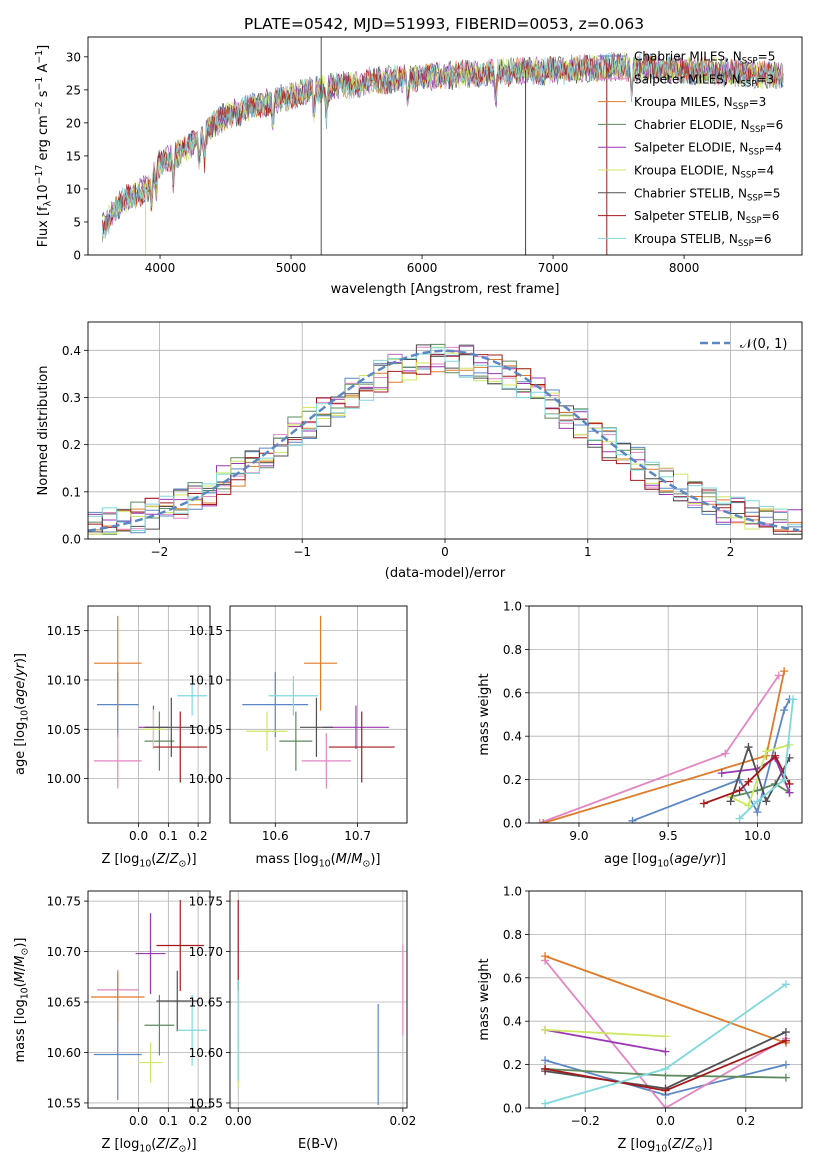  I want to click on y-tick-label: 0.1, so click(71, 492).